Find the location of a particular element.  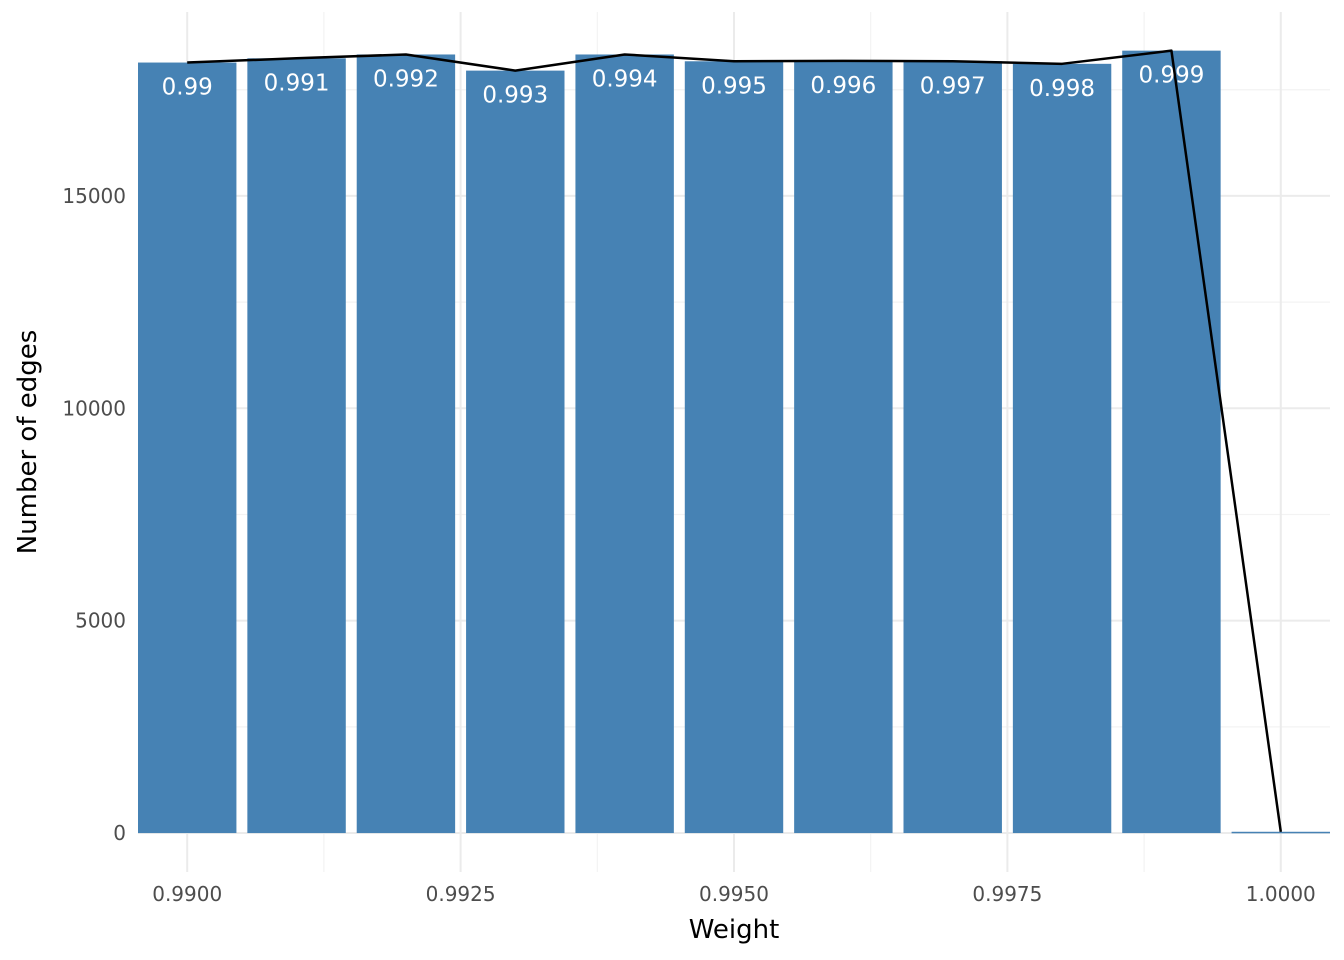

x-tick-label: 0.9975 is located at coordinates (1007, 894).